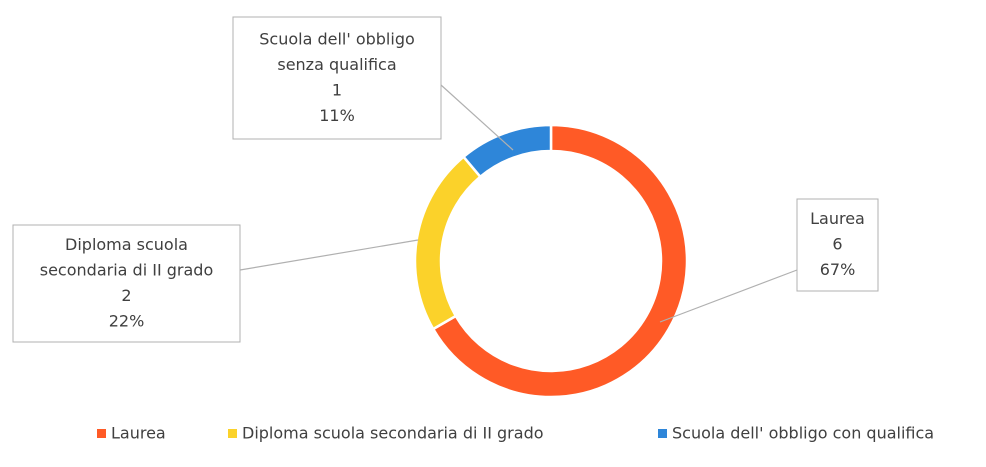 The width and height of the screenshot is (986, 467). Describe the element at coordinates (138, 433) in the screenshot. I see `legend-label: Laurea` at that location.